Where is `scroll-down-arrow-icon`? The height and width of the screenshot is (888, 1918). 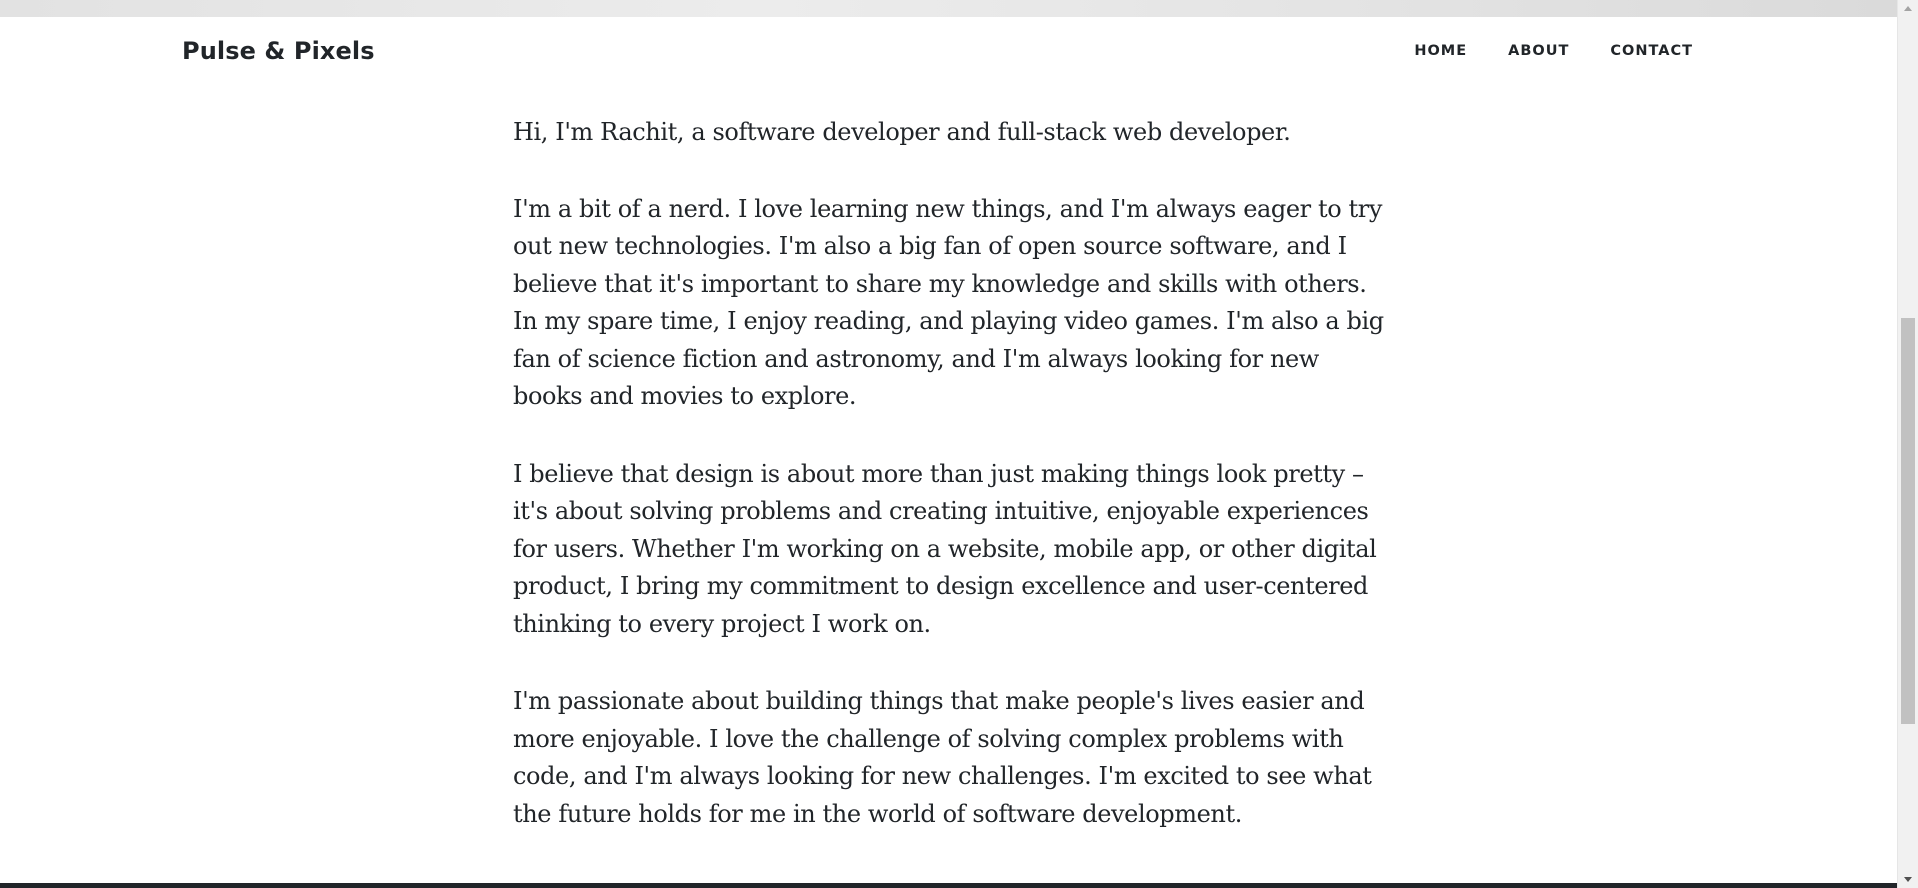
scroll-down-arrow-icon is located at coordinates (1908, 879).